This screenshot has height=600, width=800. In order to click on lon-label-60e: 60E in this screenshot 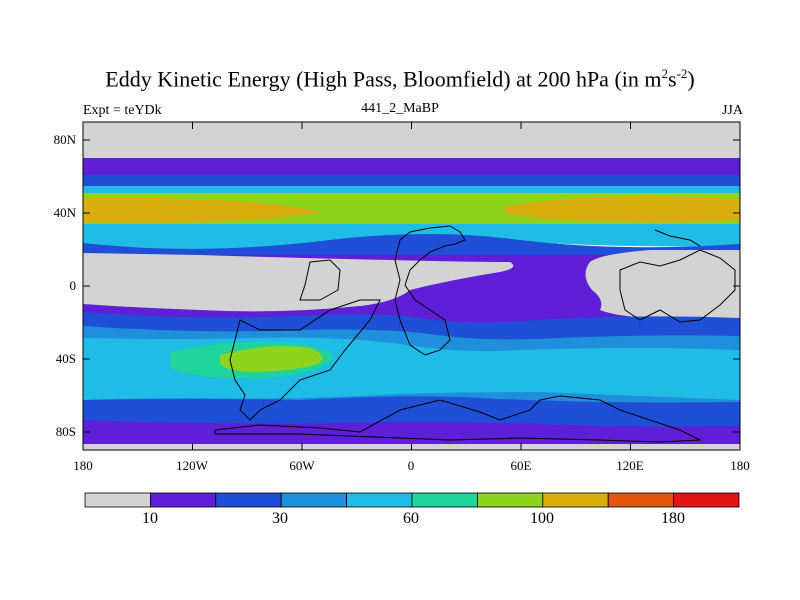, I will do `click(521, 465)`.